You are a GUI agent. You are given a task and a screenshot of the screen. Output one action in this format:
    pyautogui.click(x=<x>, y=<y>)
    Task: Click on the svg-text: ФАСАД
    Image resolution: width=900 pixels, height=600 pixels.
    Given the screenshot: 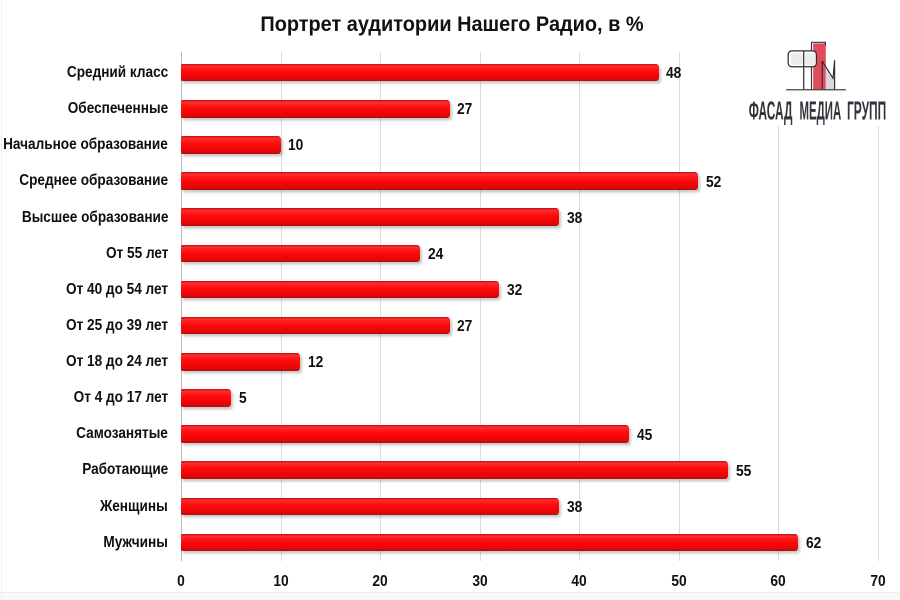 What is the action you would take?
    pyautogui.click(x=771, y=110)
    